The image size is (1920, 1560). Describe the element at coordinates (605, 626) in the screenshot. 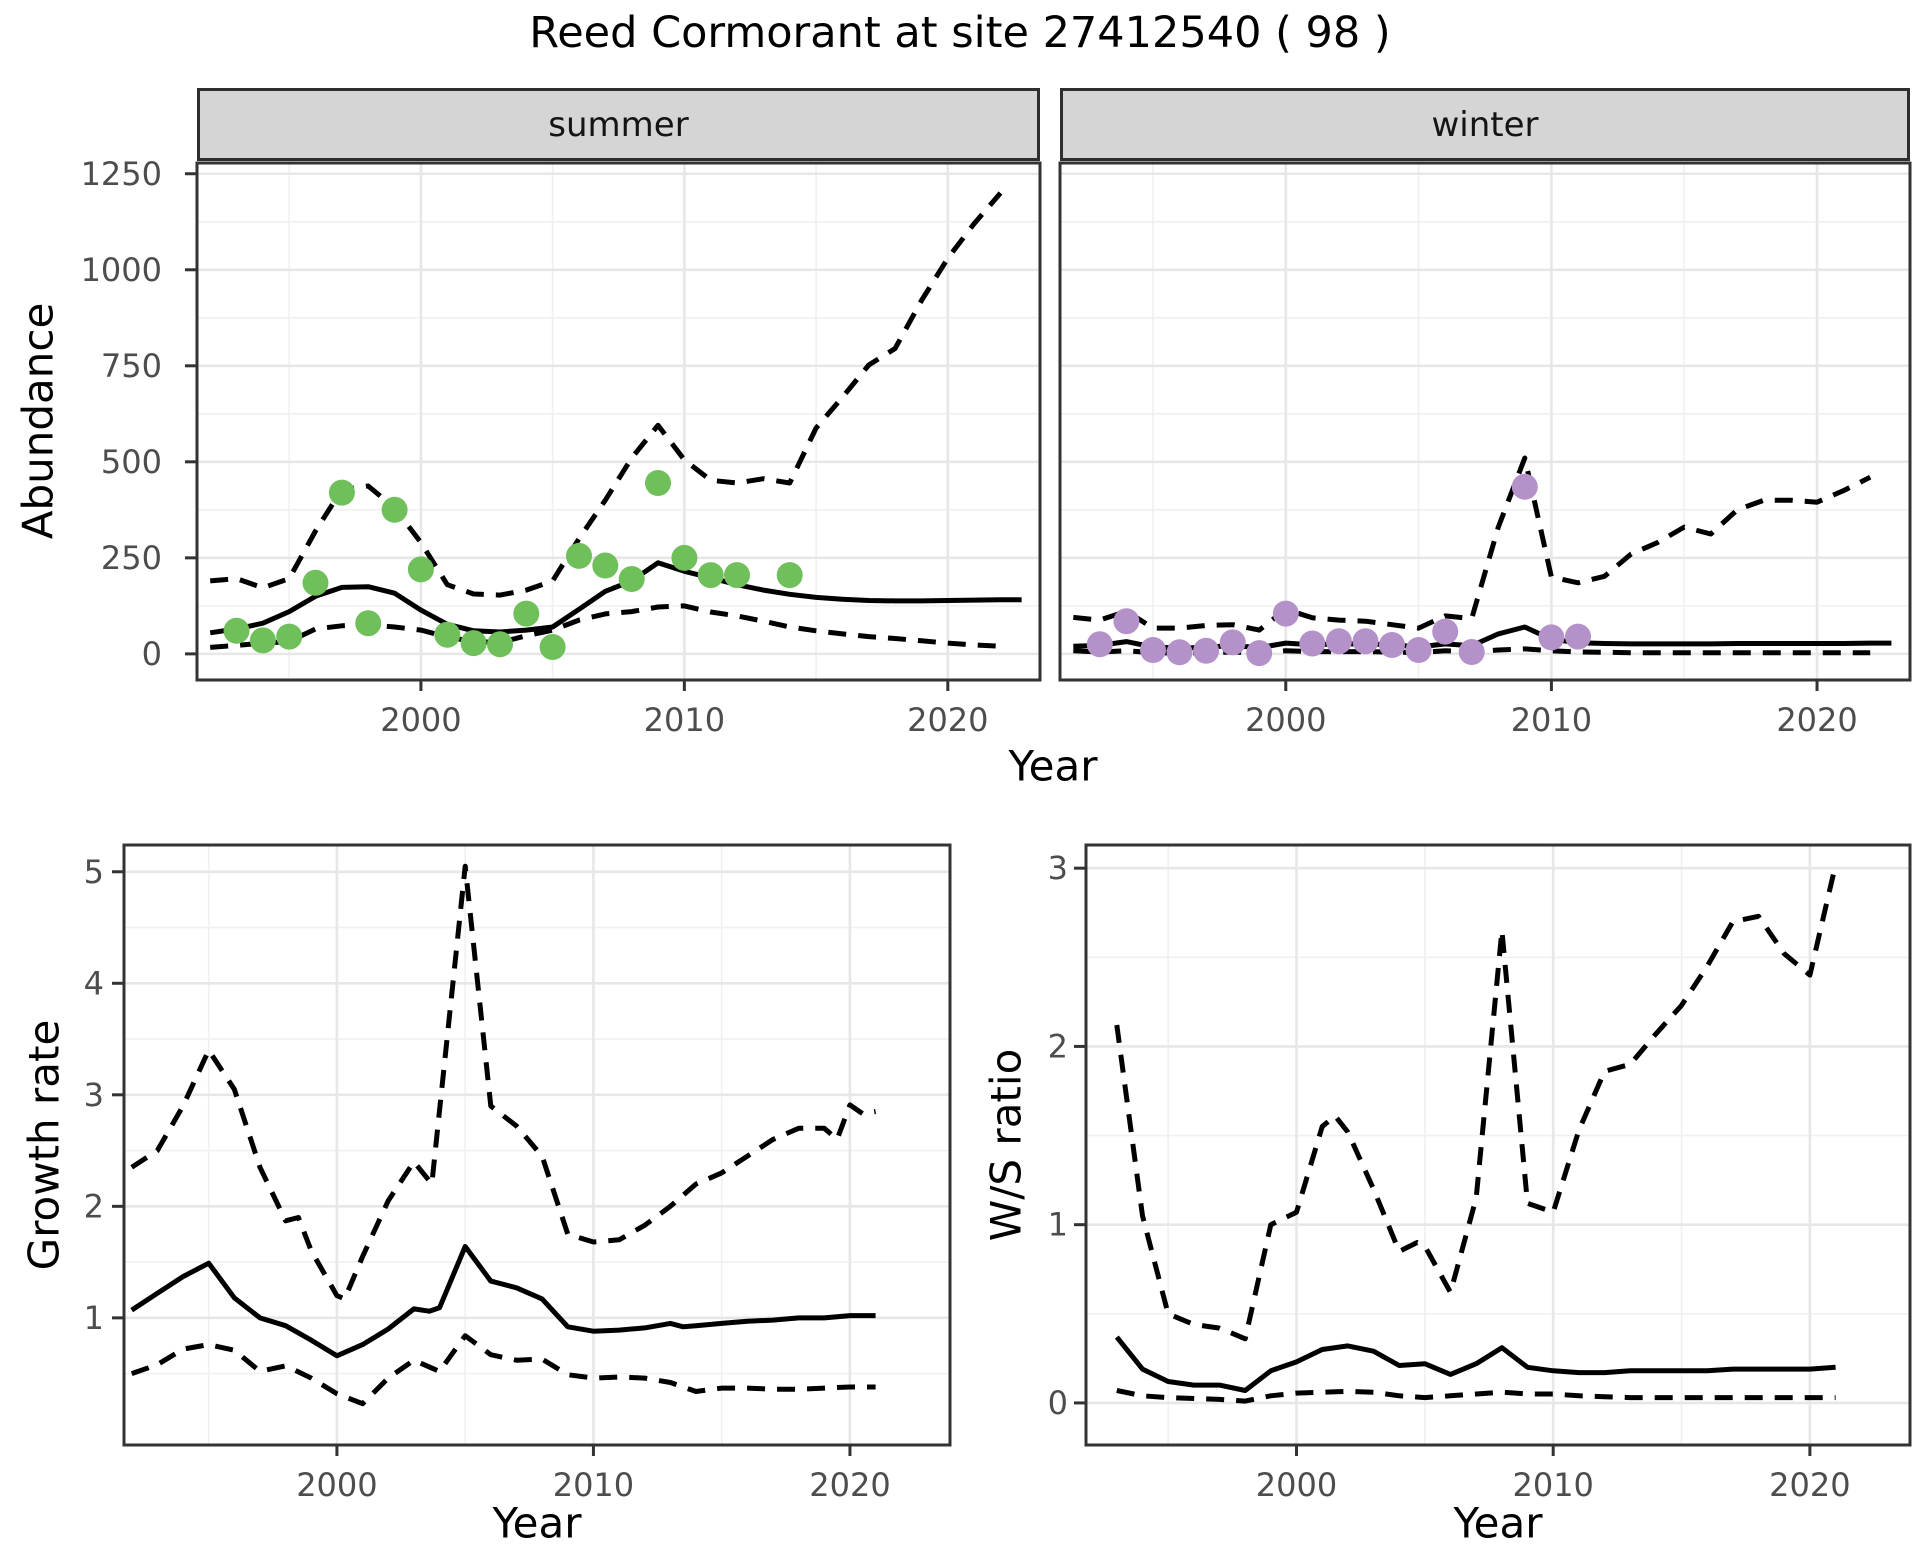

I see `summer-abundance-ci-lower` at that location.